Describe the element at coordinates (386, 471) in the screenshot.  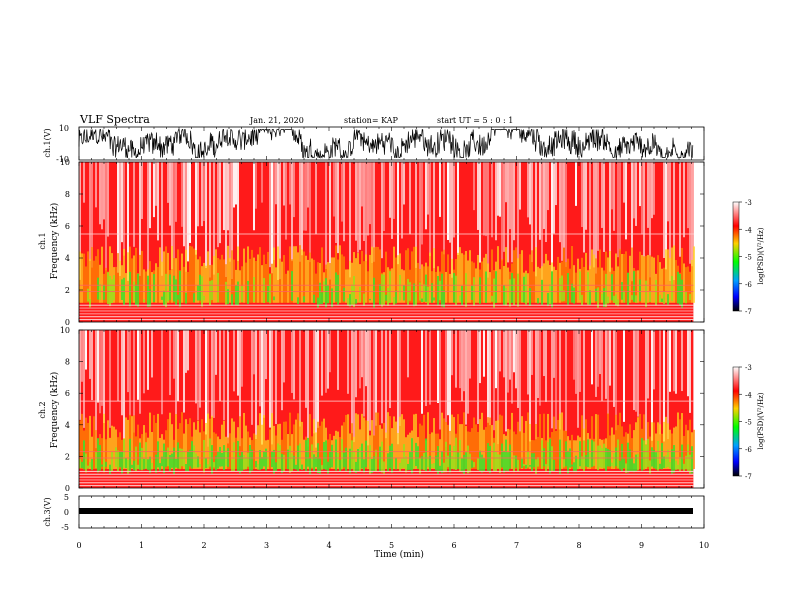
I see `spectrogram-line` at that location.